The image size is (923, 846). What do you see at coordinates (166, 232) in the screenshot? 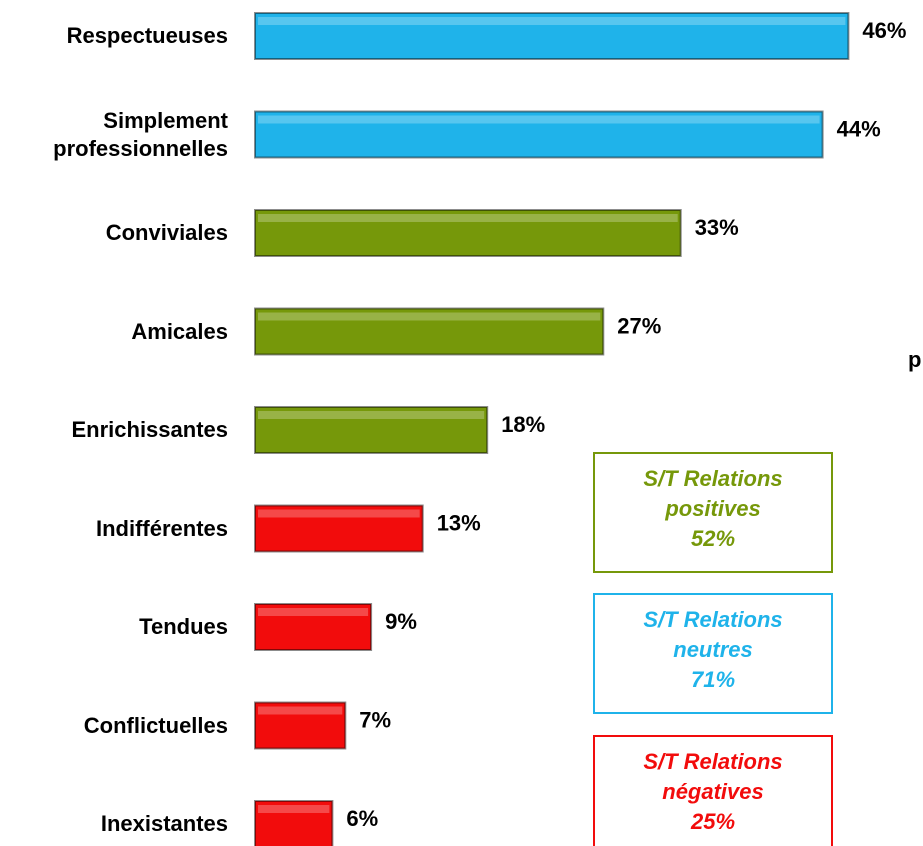
I see `category-label: Conviviales` at bounding box center [166, 232].